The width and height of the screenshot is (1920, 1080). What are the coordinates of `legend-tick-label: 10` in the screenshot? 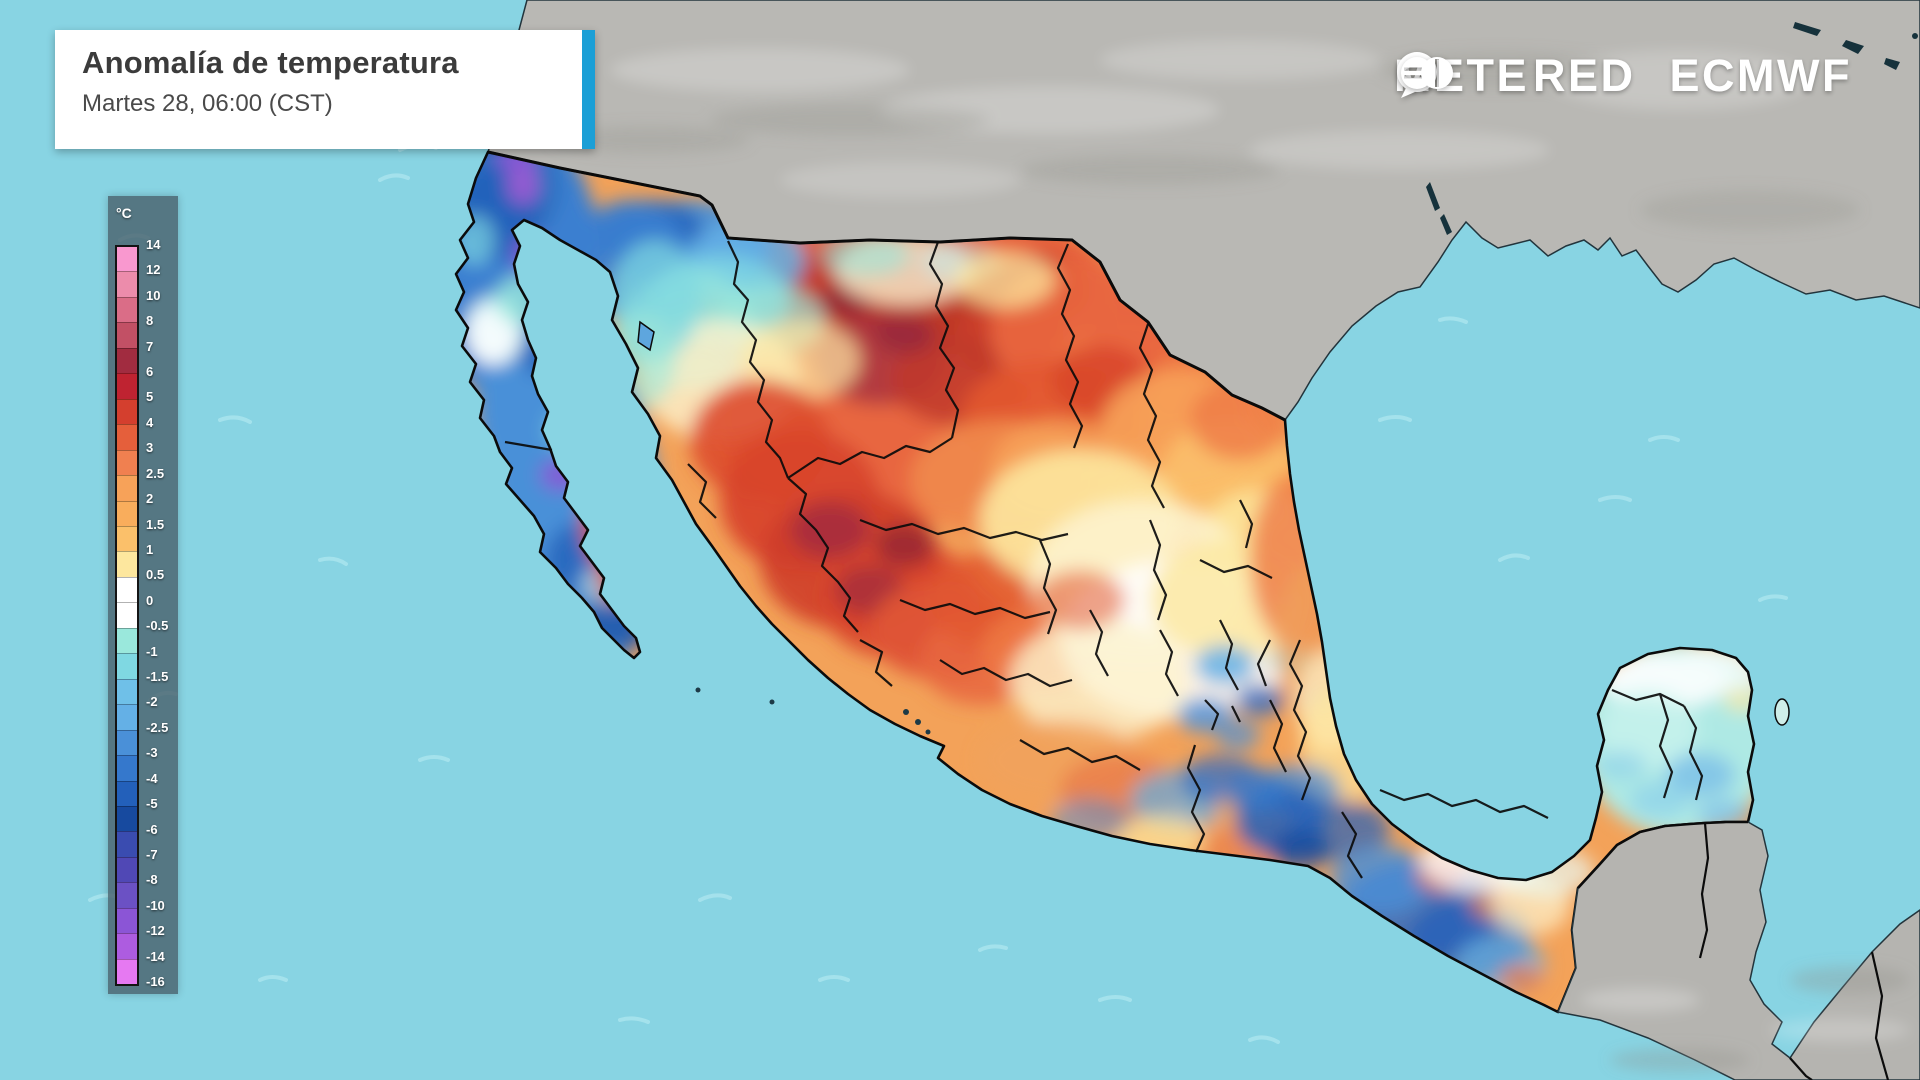 It's located at (153, 296).